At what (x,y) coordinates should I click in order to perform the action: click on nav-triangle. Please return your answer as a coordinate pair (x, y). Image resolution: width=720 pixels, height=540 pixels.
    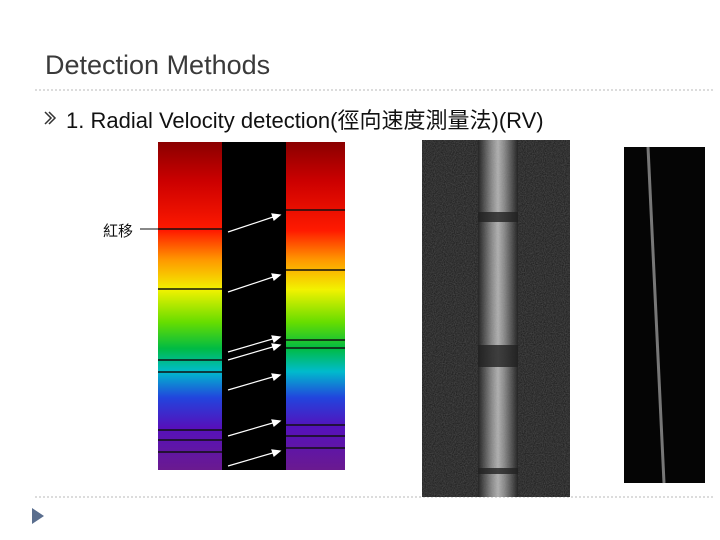
    Looking at the image, I should click on (38, 516).